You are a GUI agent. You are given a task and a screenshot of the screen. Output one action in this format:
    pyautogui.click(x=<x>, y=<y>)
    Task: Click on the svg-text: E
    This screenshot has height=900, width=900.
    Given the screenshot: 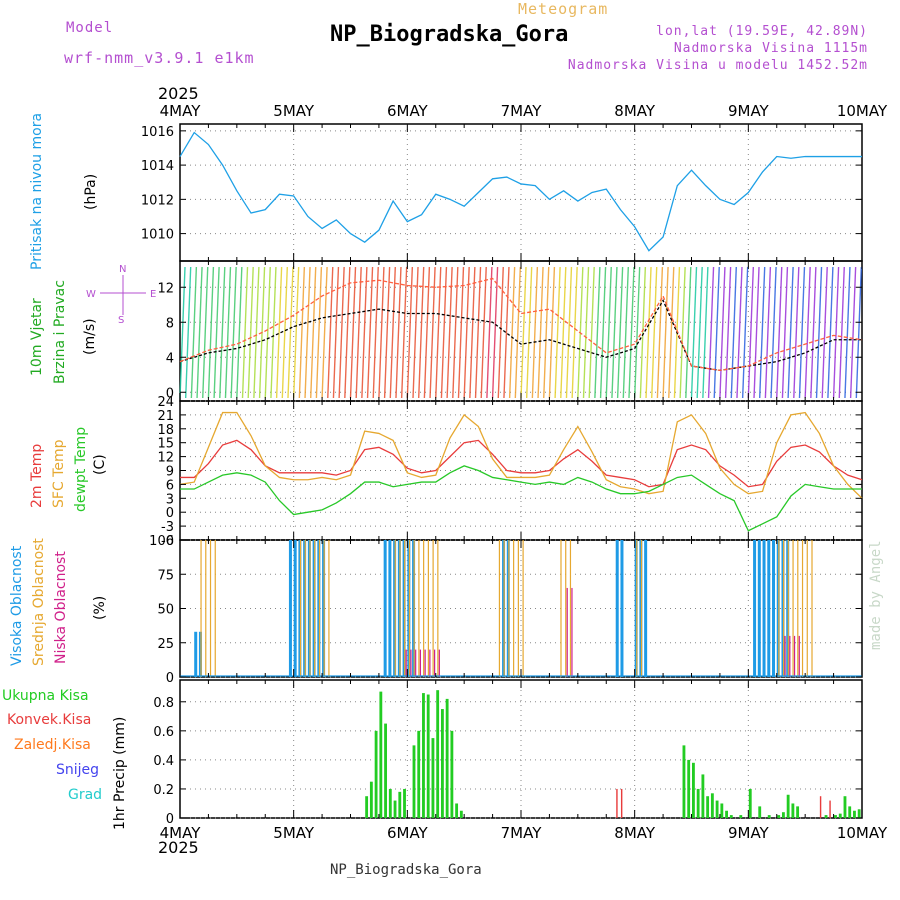 What is the action you would take?
    pyautogui.click(x=153, y=294)
    